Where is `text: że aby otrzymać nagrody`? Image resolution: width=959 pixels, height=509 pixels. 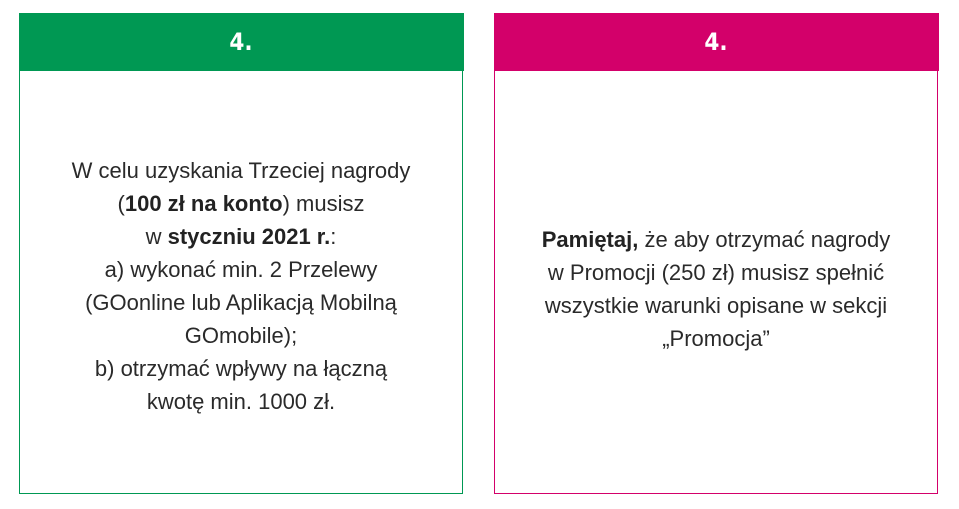 text: że aby otrzymać nagrody is located at coordinates (764, 239).